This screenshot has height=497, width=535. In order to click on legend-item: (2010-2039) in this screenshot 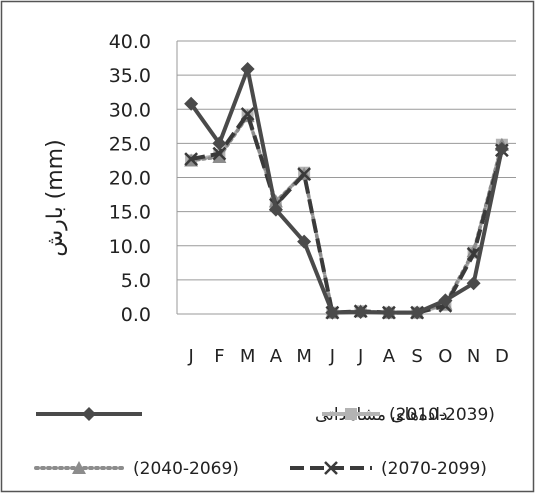, I will do `click(408, 415)`.